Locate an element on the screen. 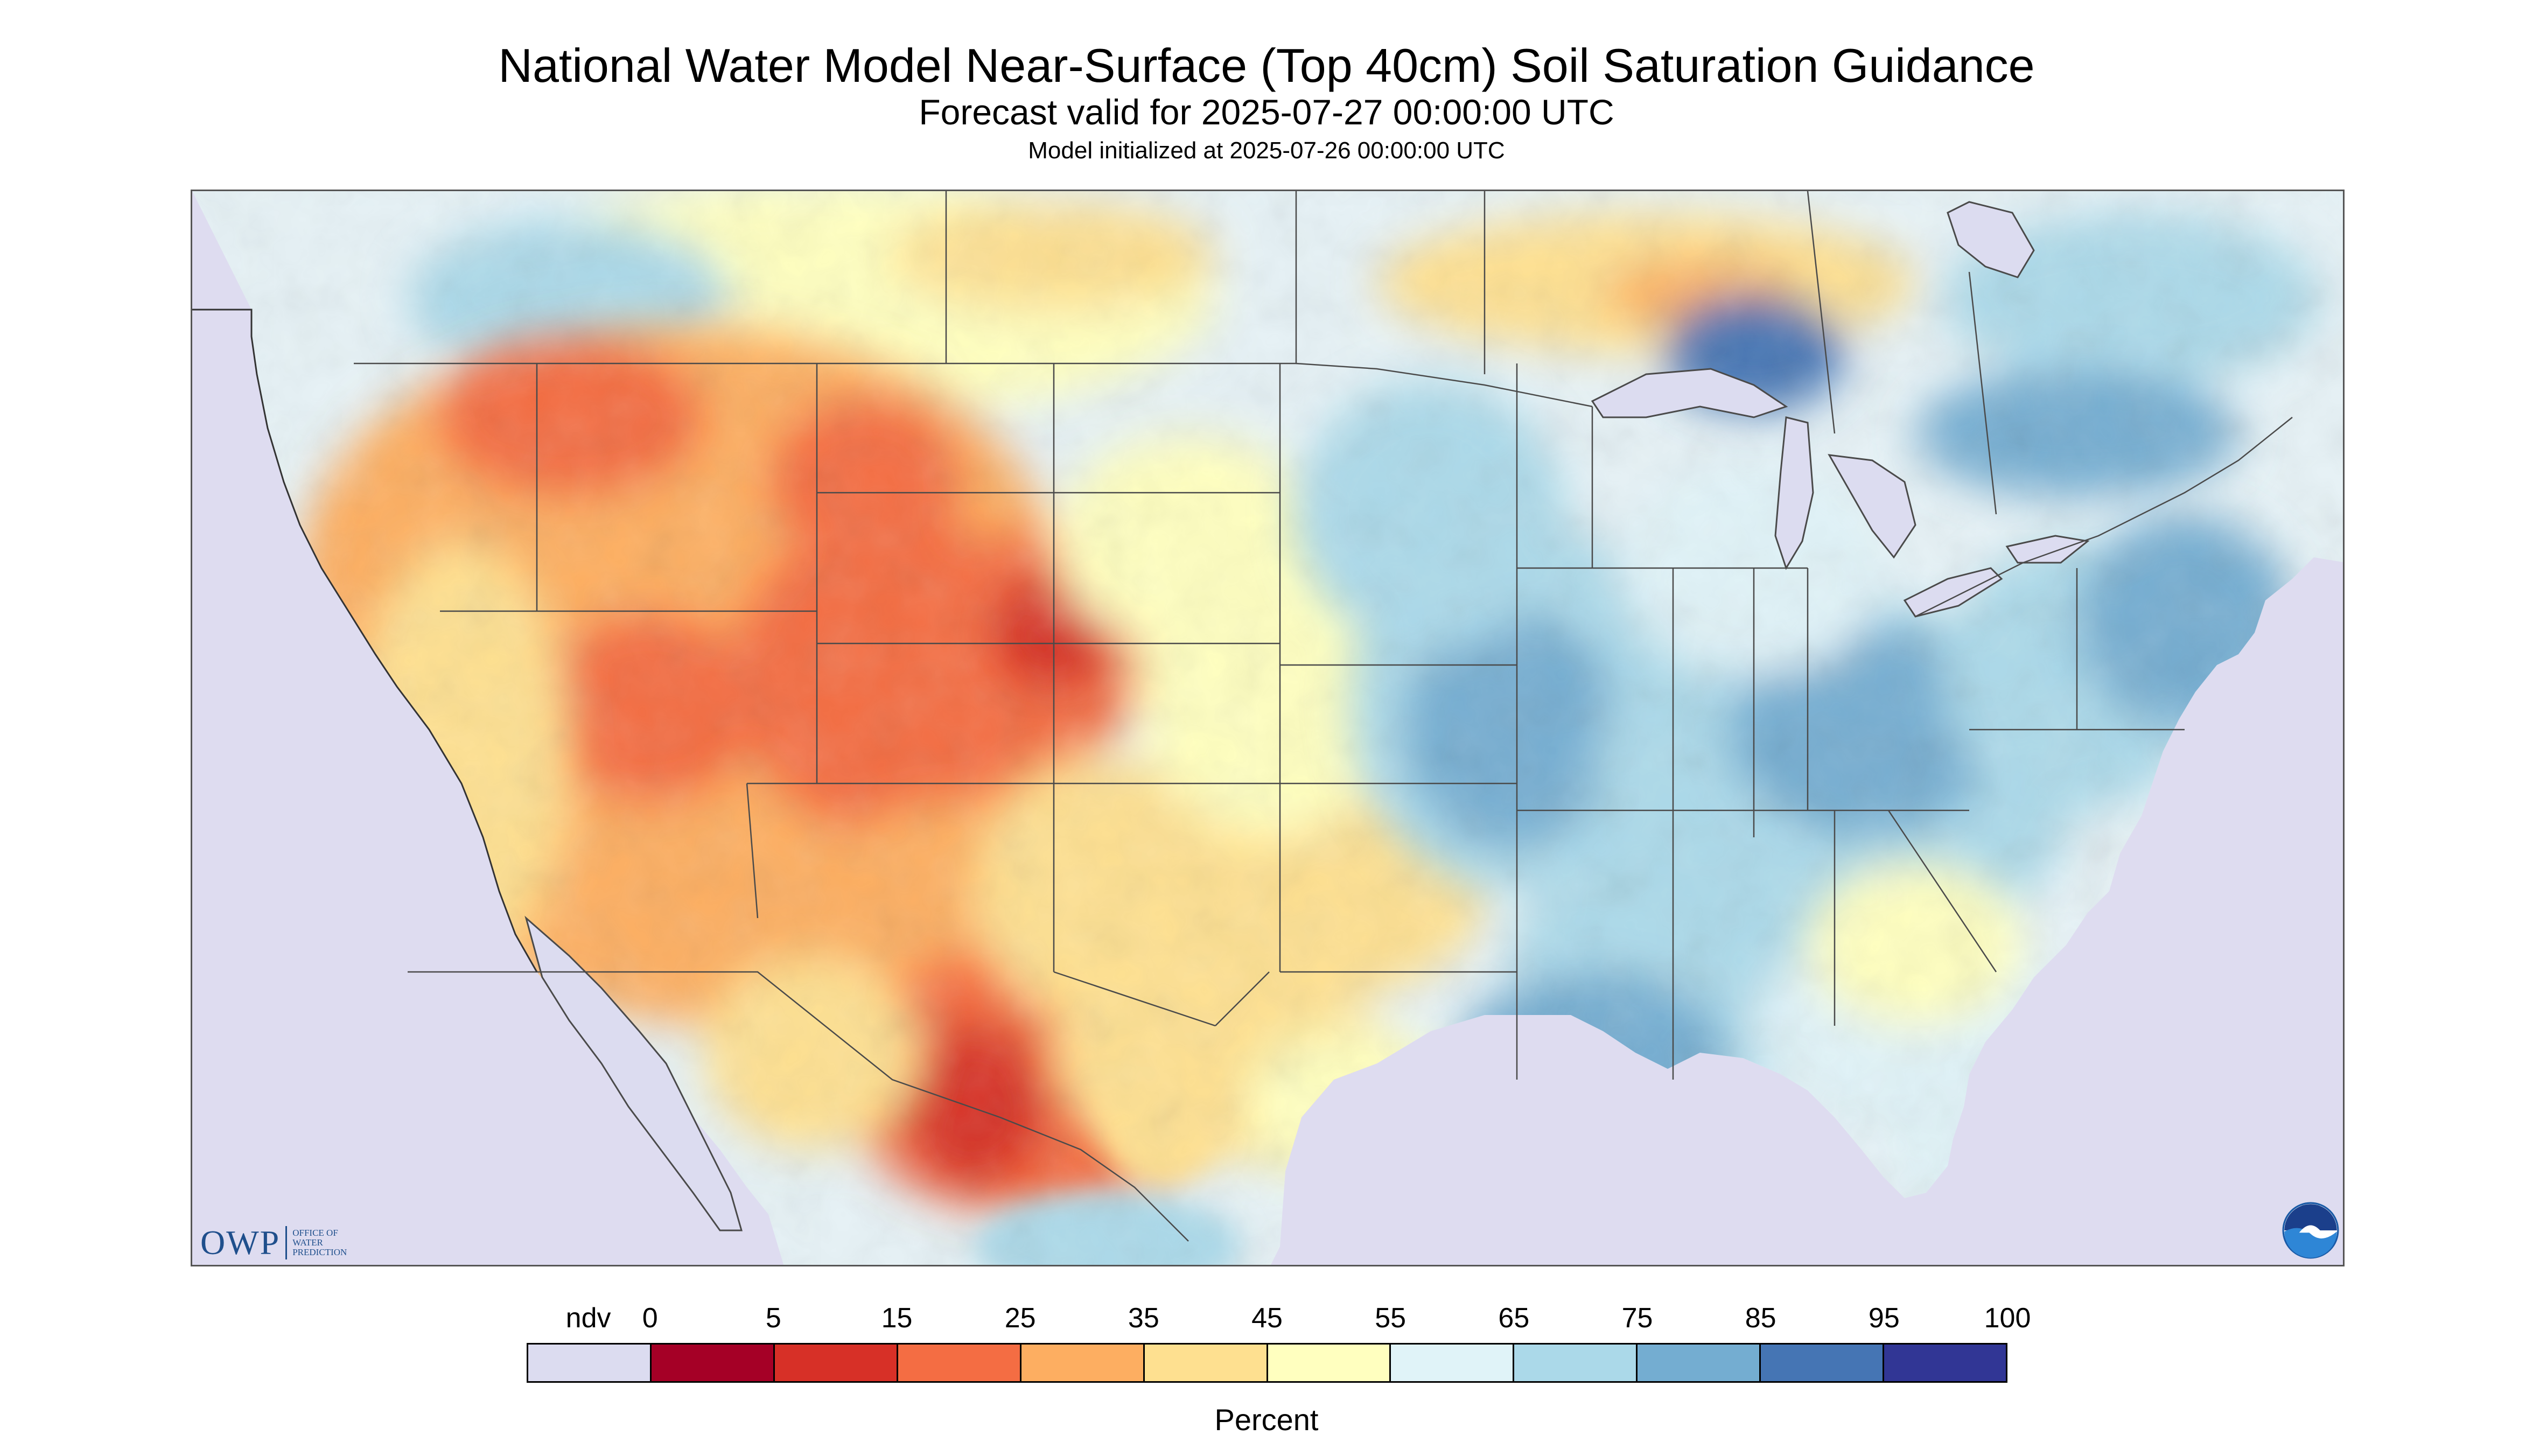  colorbar is located at coordinates (1267, 1363).